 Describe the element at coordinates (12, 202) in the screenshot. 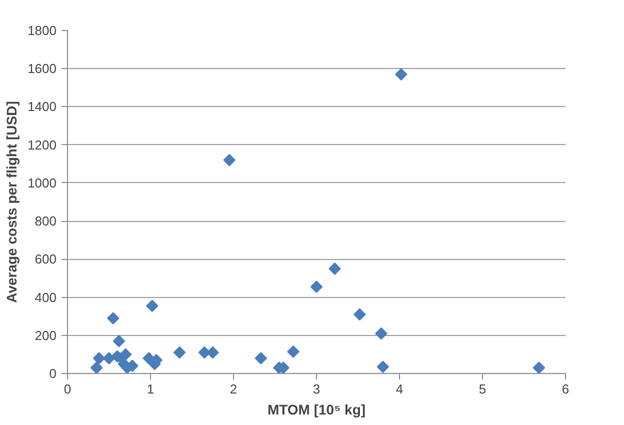

I see `y-axis-title: Average costs per flight [USD]` at that location.